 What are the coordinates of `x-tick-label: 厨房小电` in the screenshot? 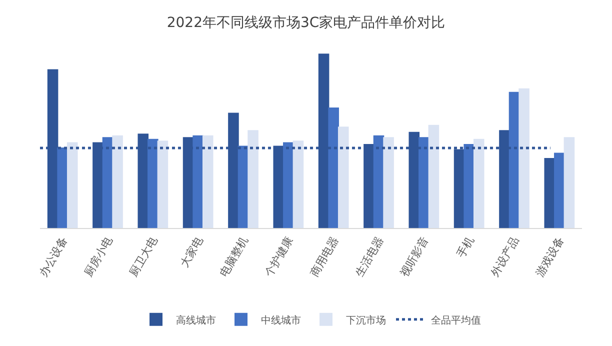 It's located at (99, 257).